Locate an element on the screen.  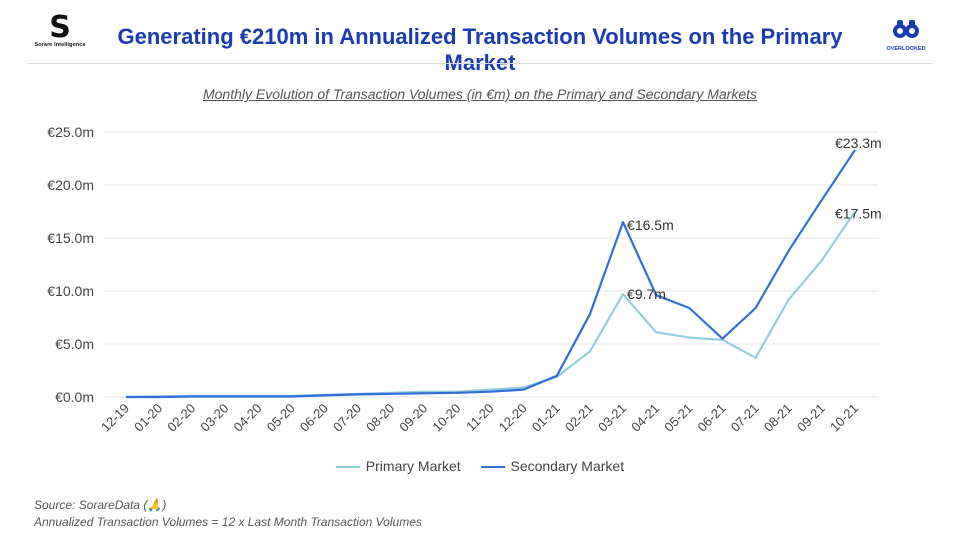
x-tick-label: 06-21 is located at coordinates (711, 418).